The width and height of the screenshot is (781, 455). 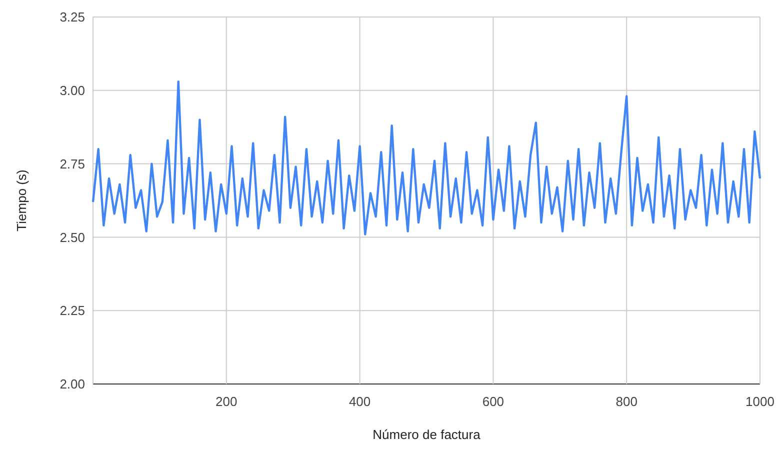 I want to click on y-tick-label: 3.25, so click(x=72, y=17).